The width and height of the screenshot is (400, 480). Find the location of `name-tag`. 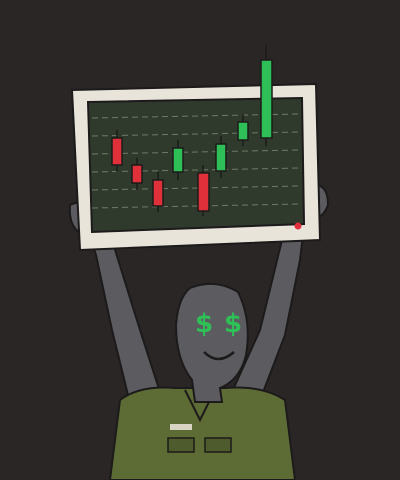

name-tag is located at coordinates (181, 427).